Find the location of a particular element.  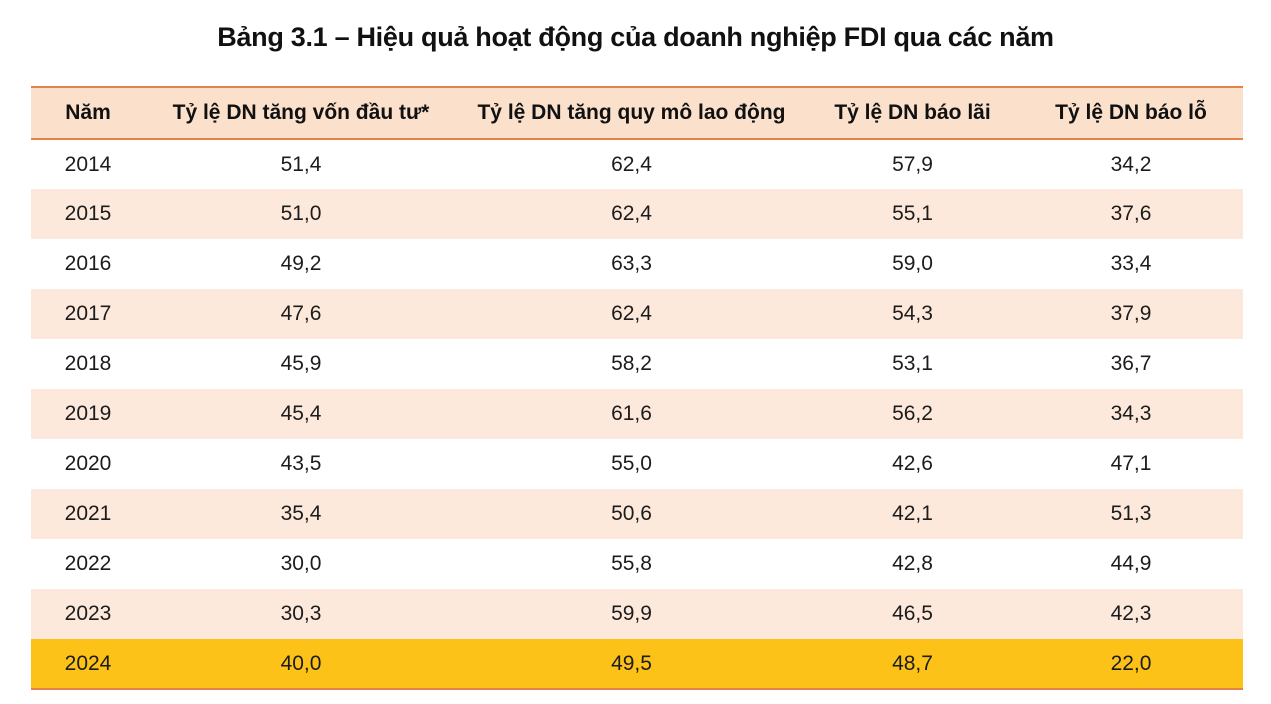

cell-loss: 47,1 is located at coordinates (1131, 463).